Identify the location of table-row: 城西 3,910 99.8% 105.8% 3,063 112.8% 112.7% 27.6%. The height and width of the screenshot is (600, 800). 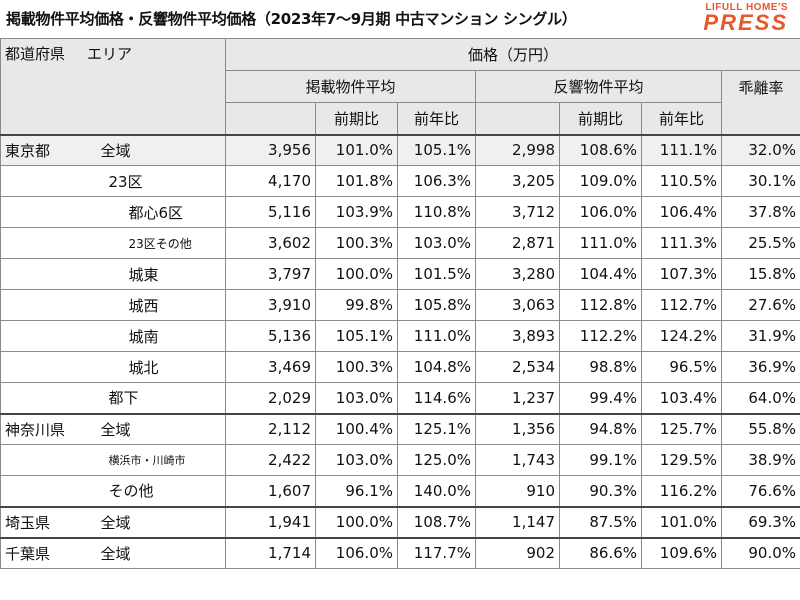
(400, 305).